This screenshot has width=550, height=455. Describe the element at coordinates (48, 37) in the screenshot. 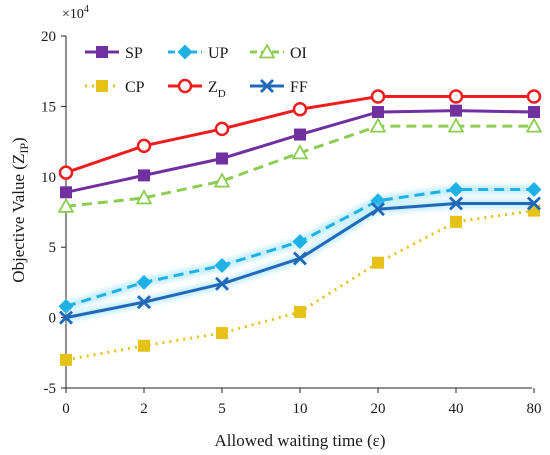

I see `y-tick-label: 20` at that location.